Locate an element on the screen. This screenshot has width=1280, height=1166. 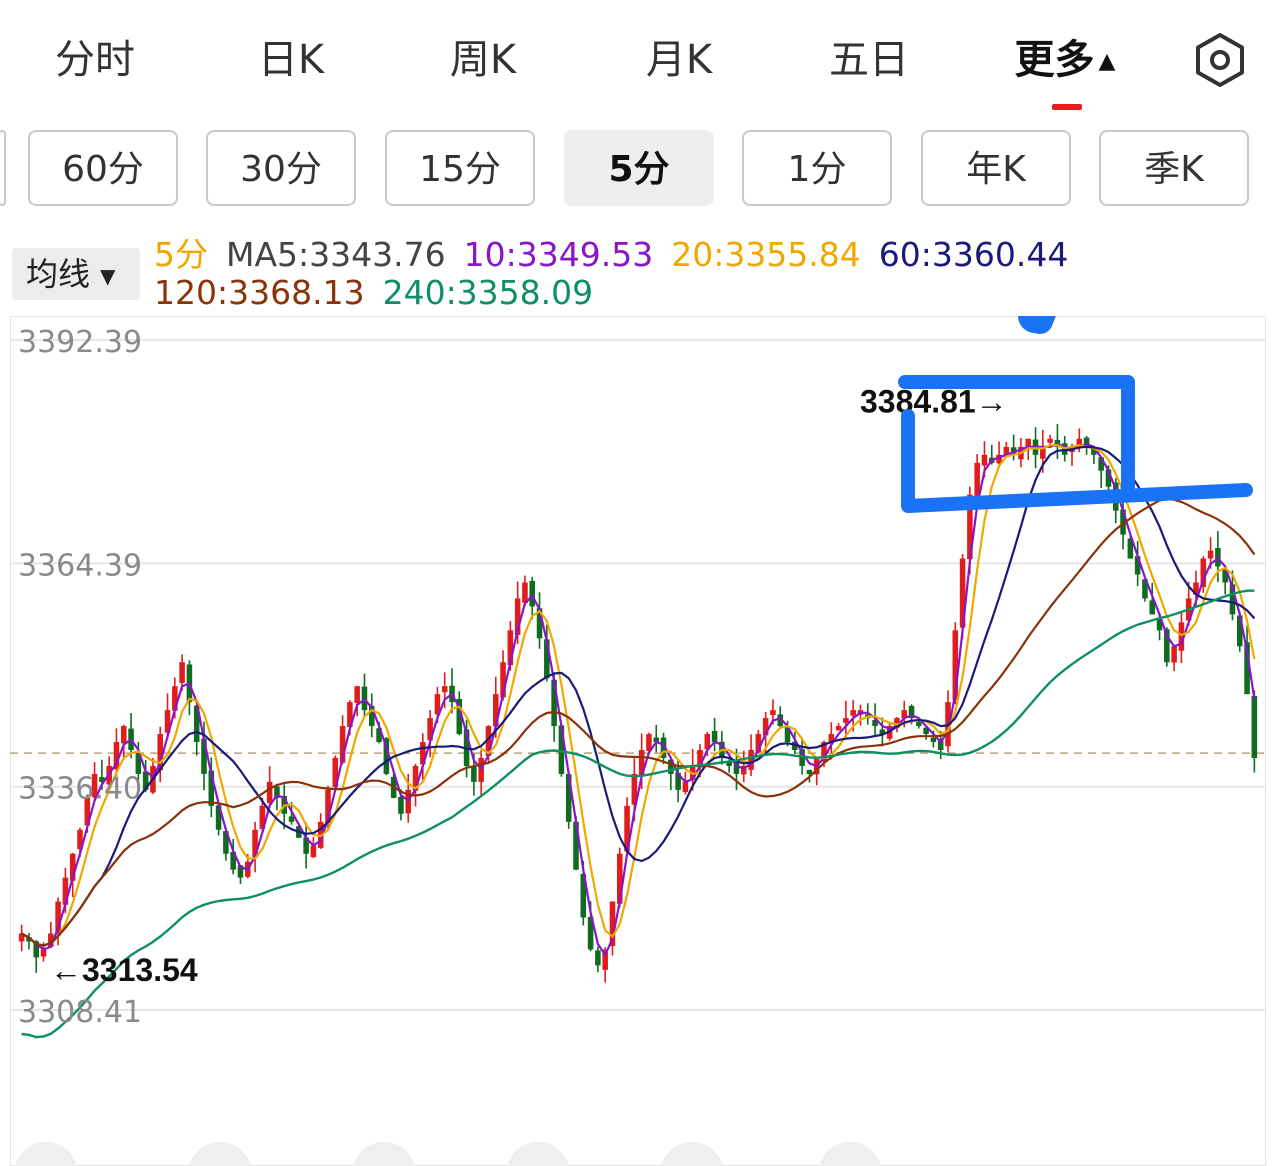
period-selector: 60分 30分 15分 5分 1分 年K 季K is located at coordinates (640, 170).